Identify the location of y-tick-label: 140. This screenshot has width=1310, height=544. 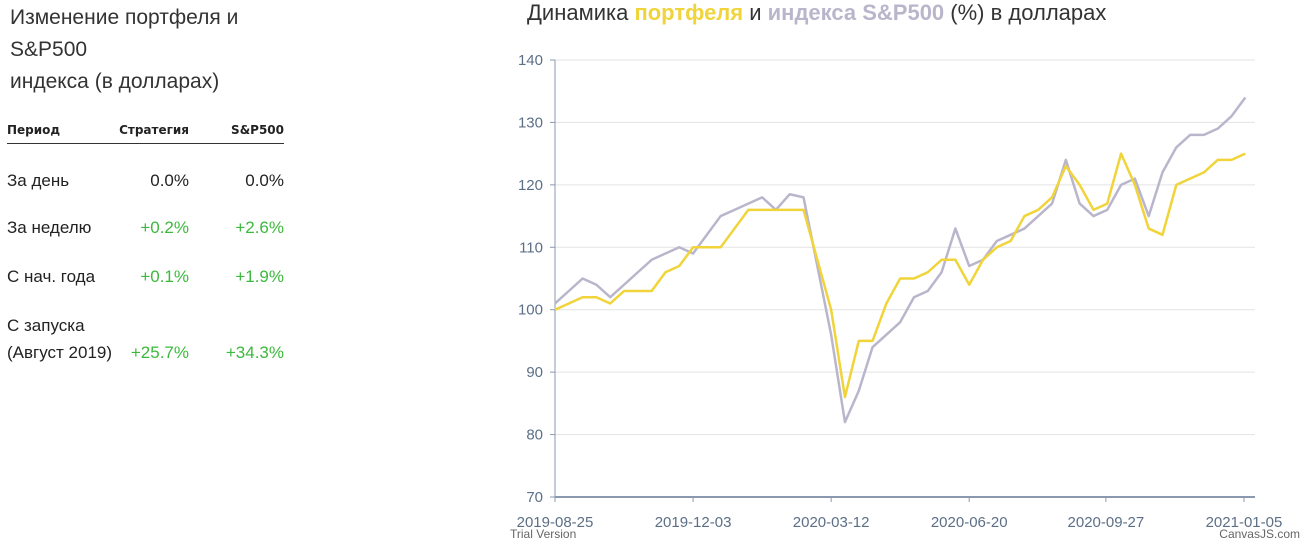
(530, 60).